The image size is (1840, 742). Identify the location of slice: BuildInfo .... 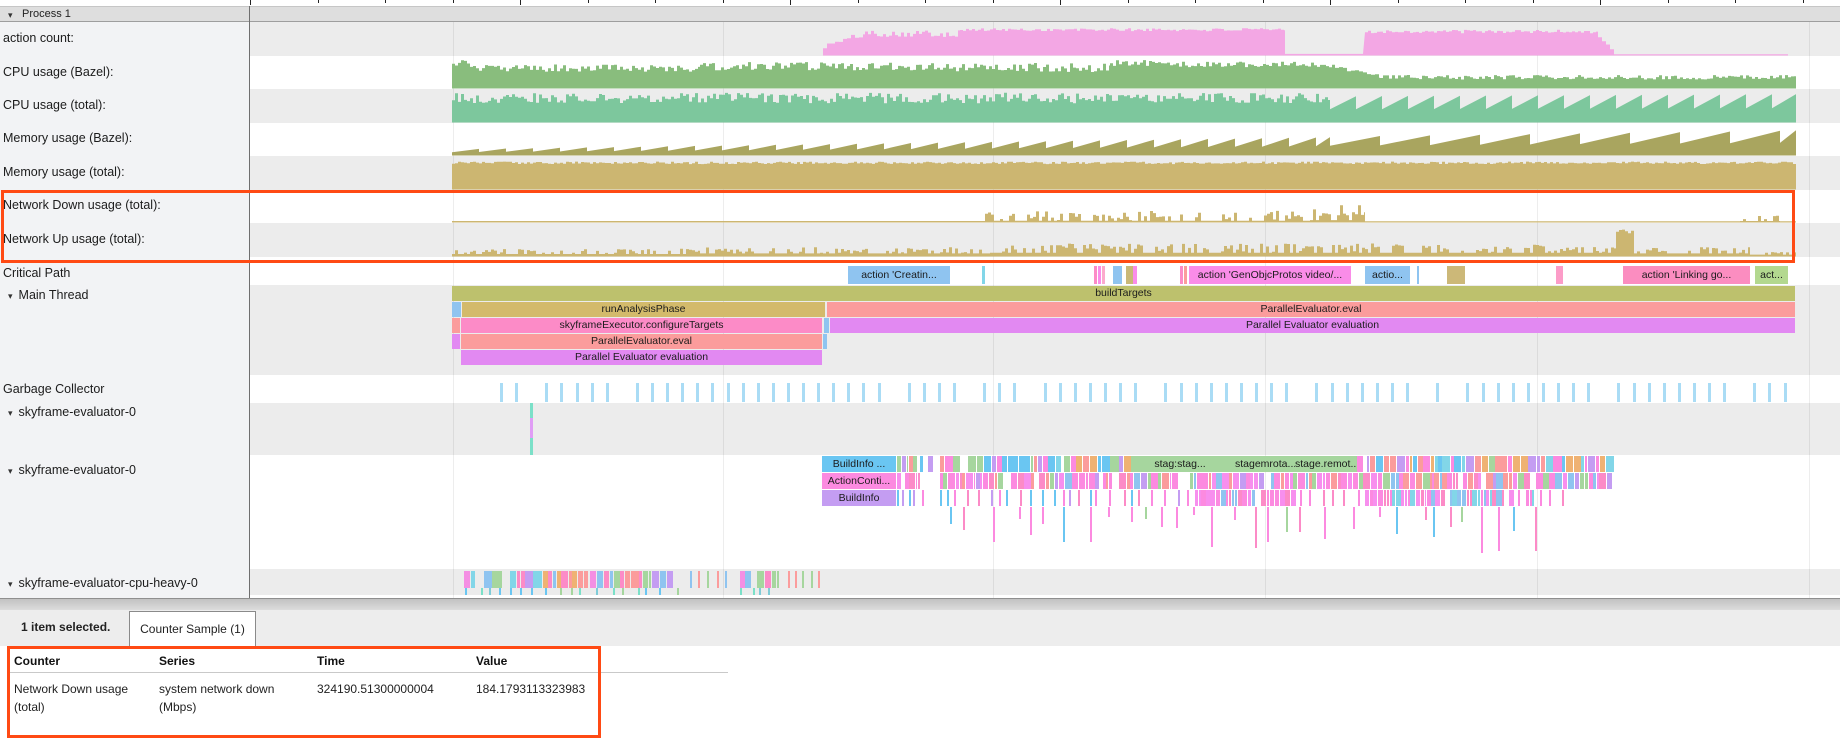
(859, 464).